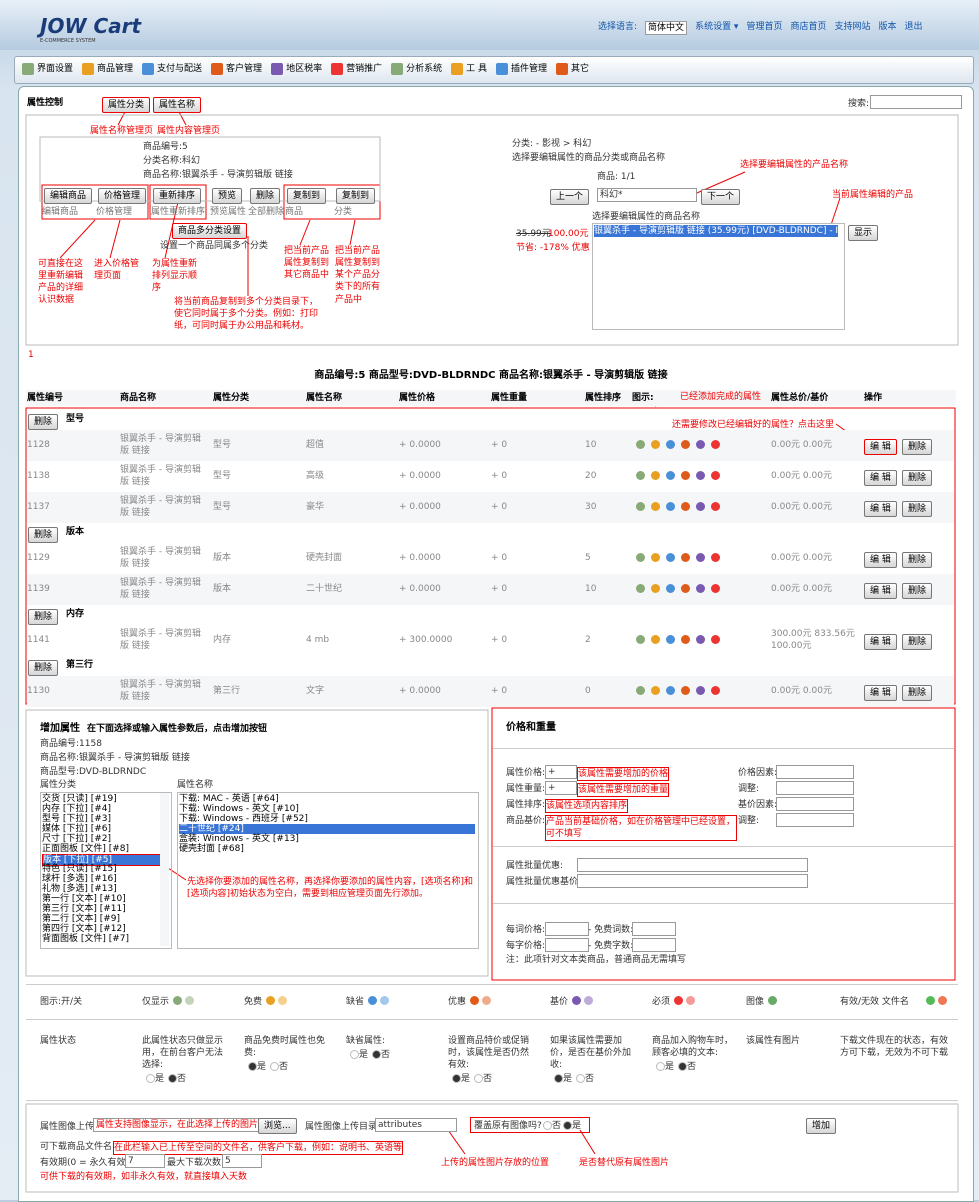 The height and width of the screenshot is (1202, 979). What do you see at coordinates (84, 929) in the screenshot?
I see `option-item: 第四行 [文本] [#12]` at bounding box center [84, 929].